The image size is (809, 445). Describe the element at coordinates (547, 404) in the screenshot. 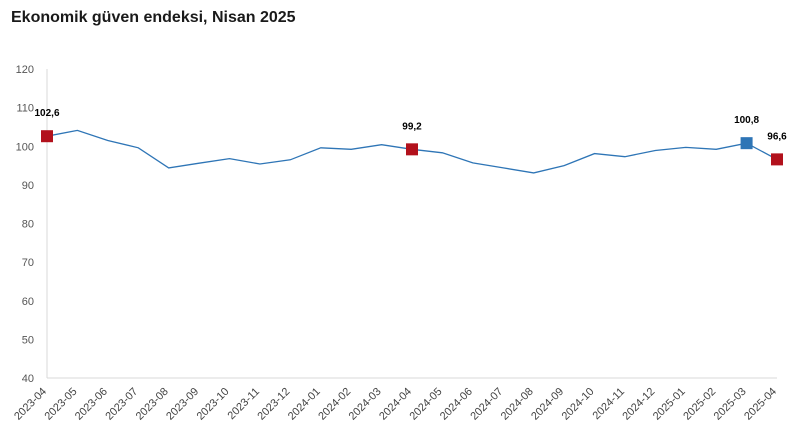

I see `x-tick-label: 2024-09` at that location.